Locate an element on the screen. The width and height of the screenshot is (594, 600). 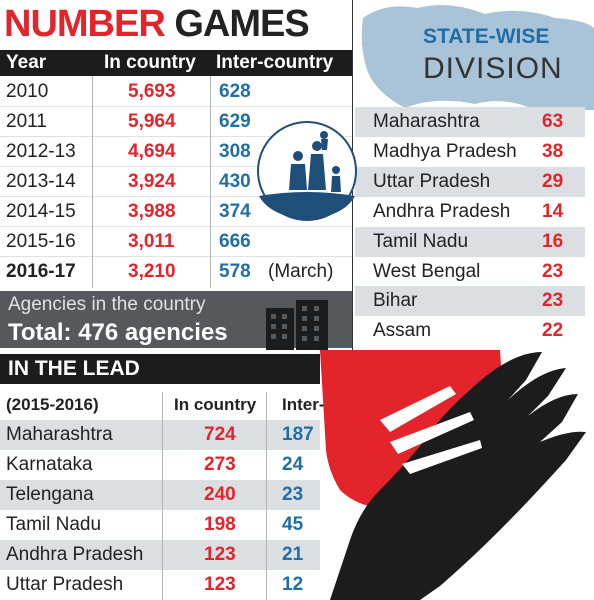
list-item: Uttar Pradesh 29 is located at coordinates (470, 182).